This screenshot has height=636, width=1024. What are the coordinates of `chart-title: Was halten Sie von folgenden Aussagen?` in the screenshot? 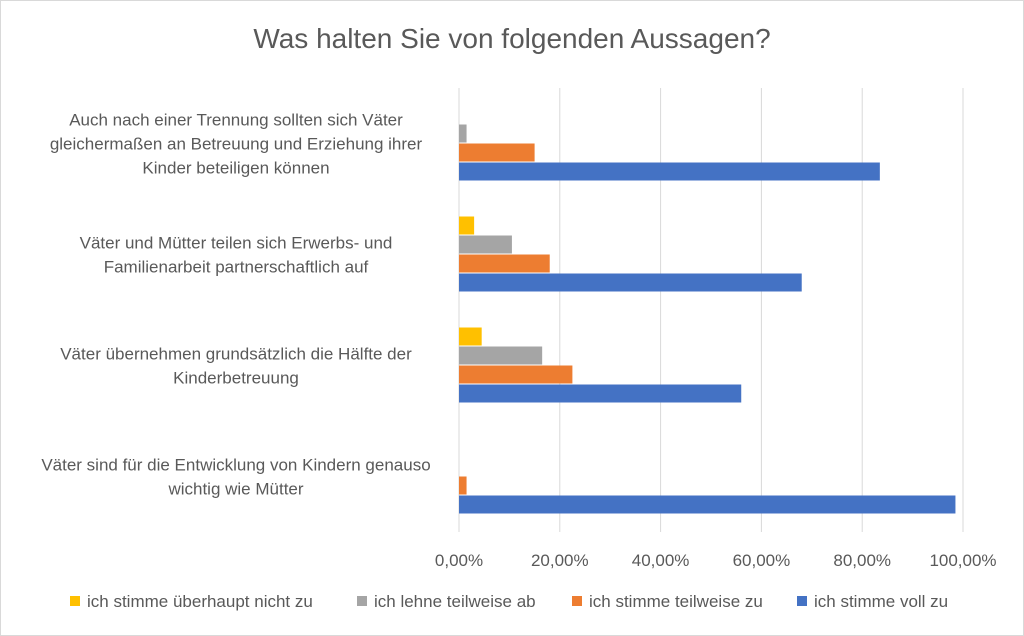 It's located at (511, 38).